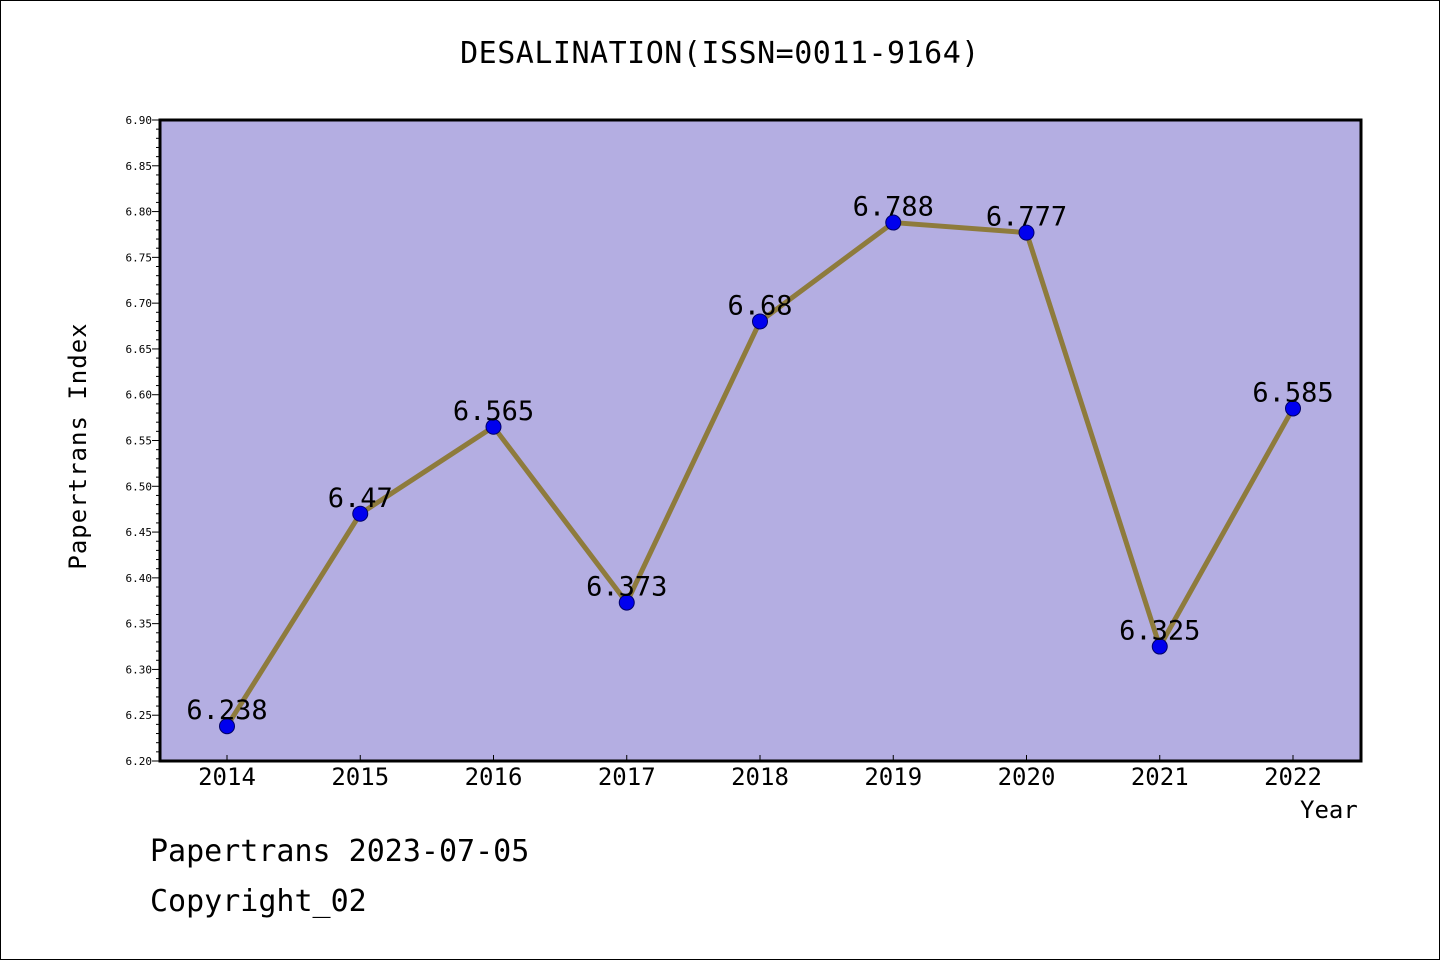  I want to click on x-tick-label: 2019, so click(893, 777).